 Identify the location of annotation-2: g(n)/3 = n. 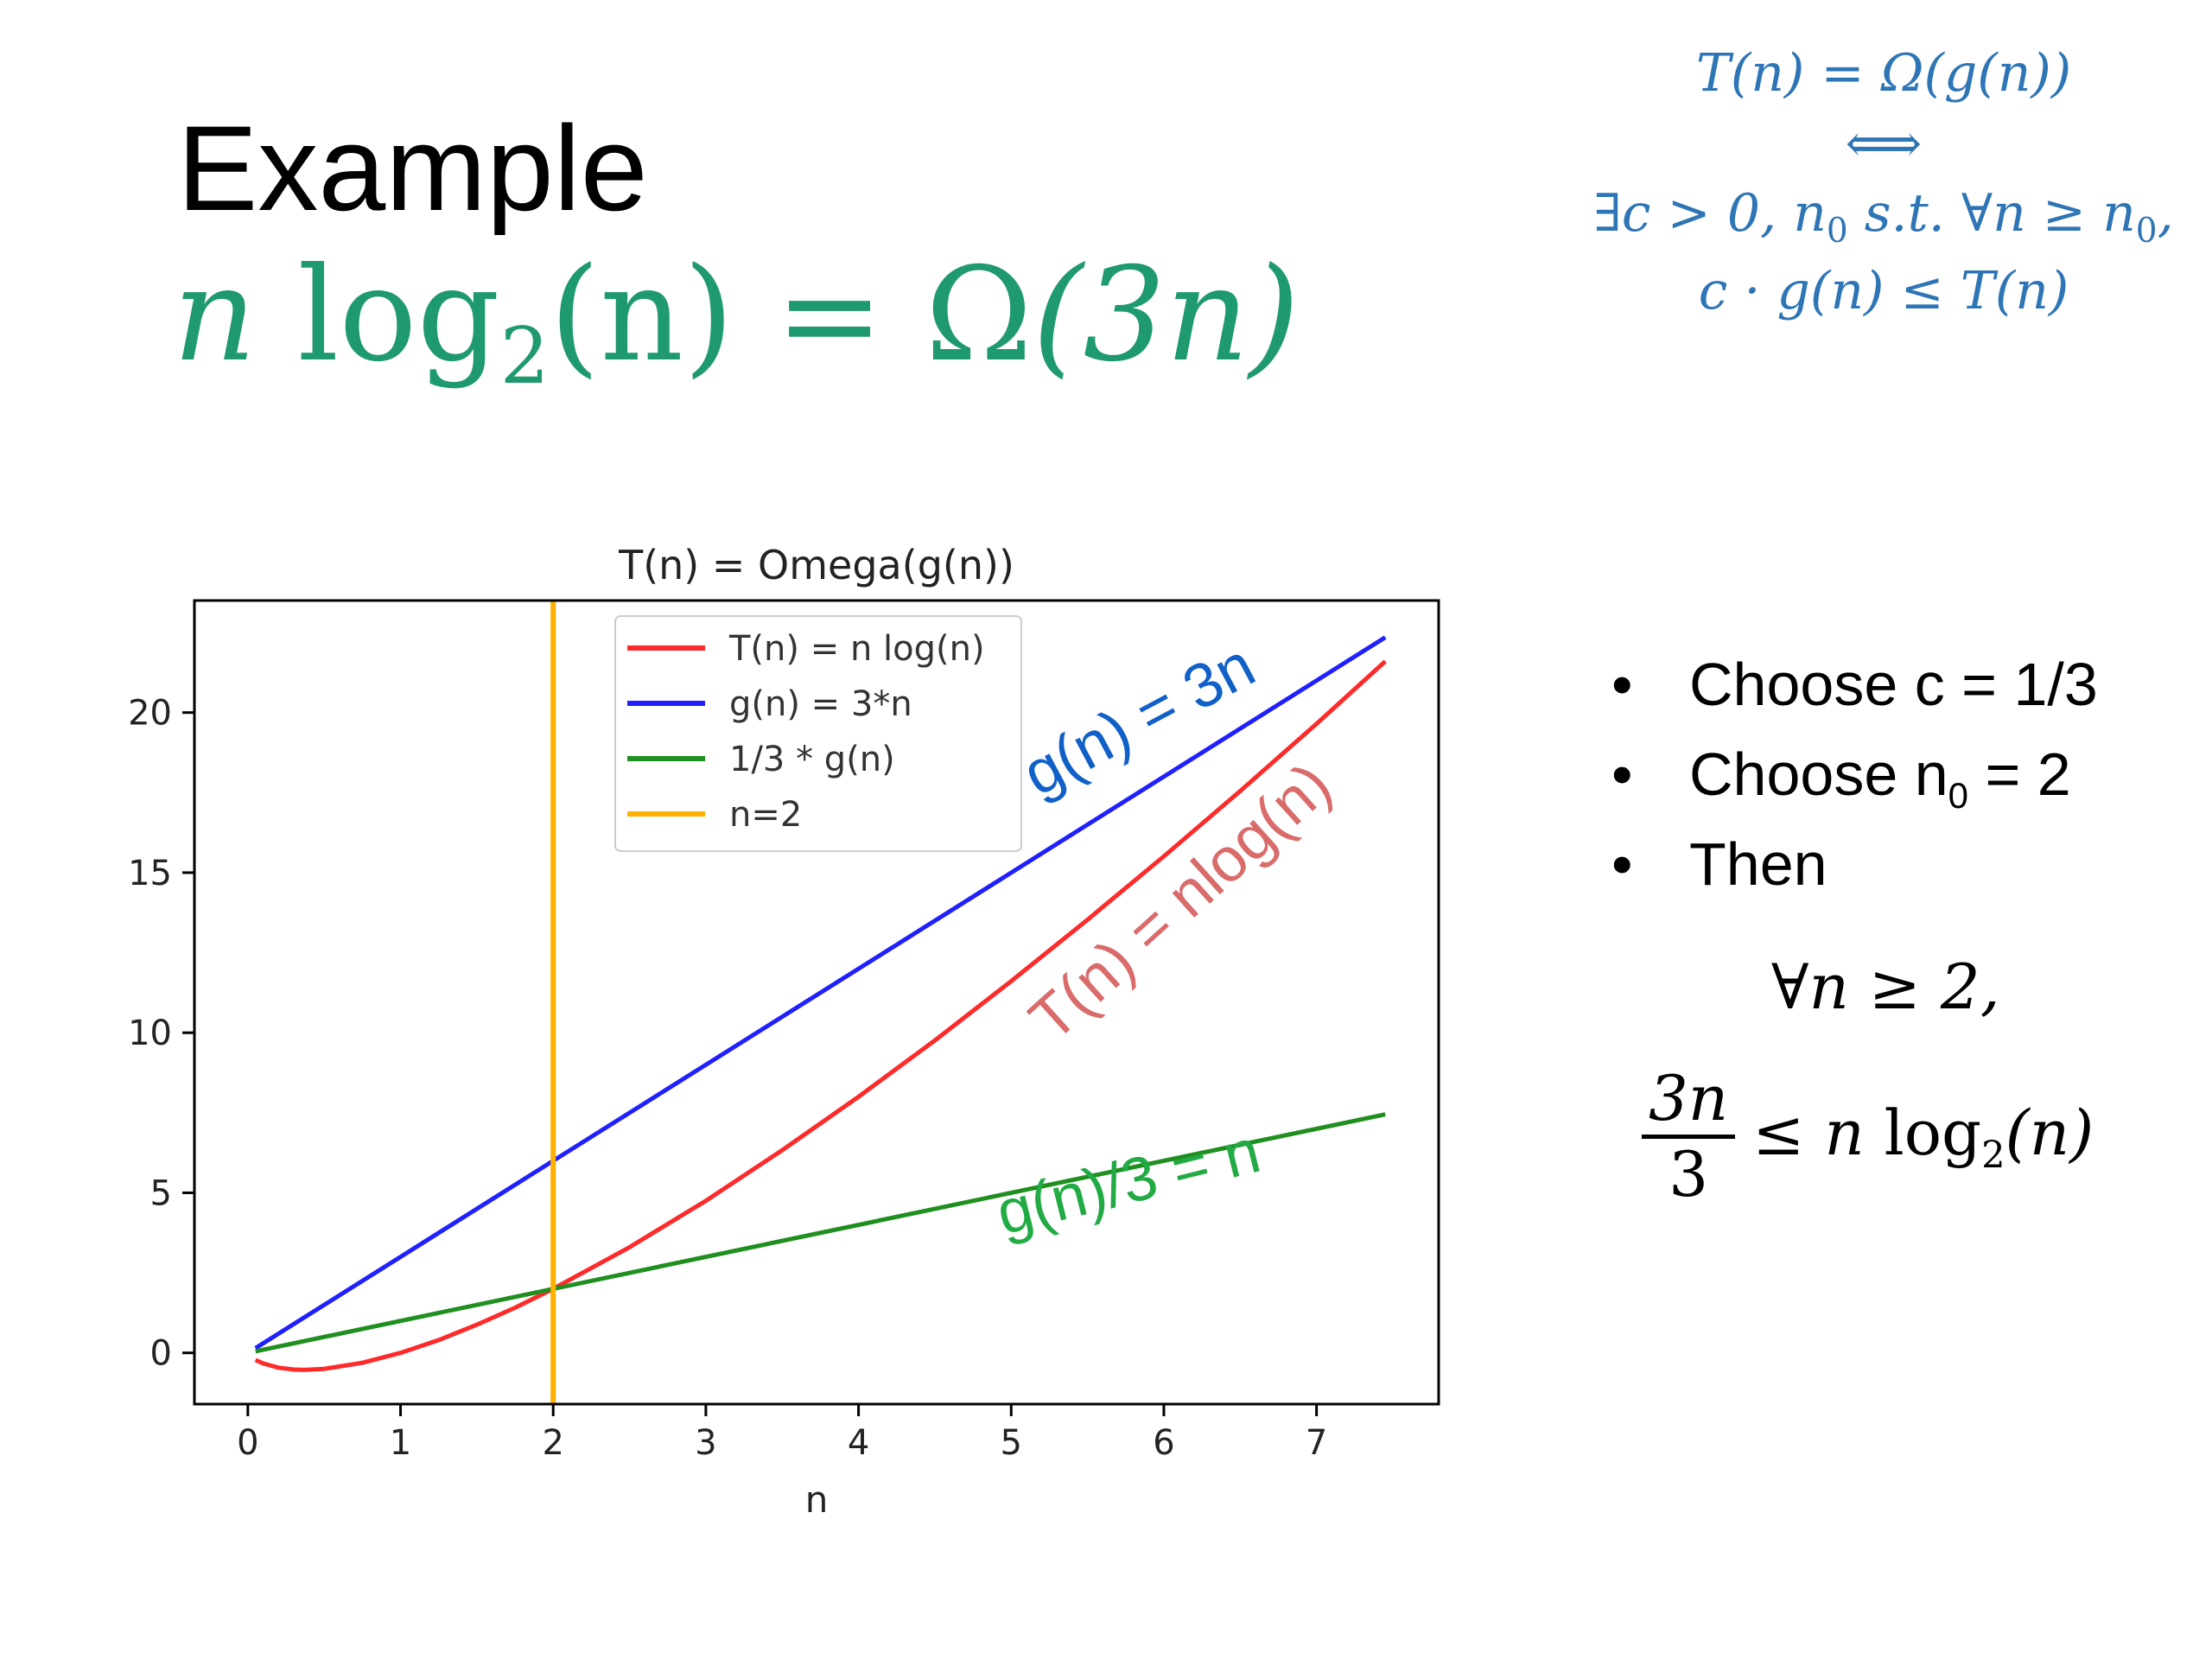
(1128, 1182).